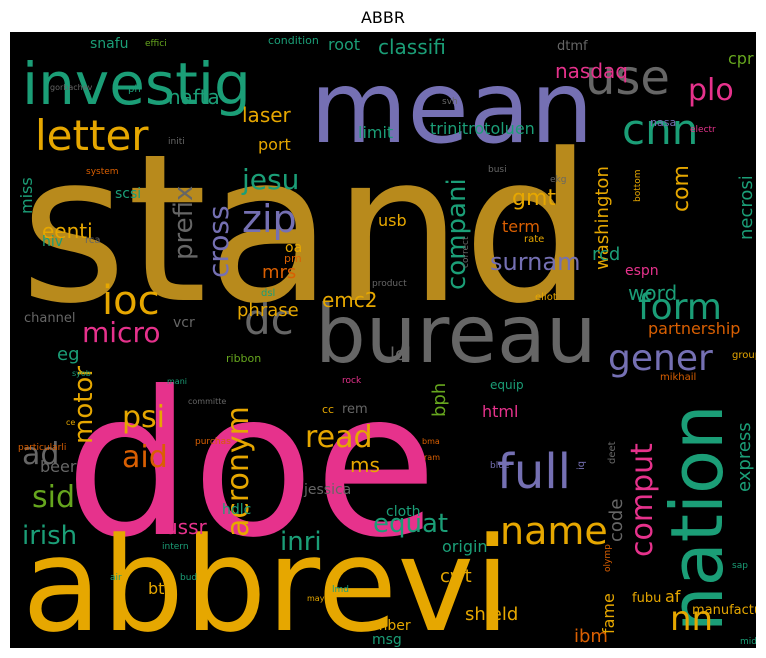 The width and height of the screenshot is (766, 658). What do you see at coordinates (572, 46) in the screenshot?
I see `cloud-word-dtmf: dtmf` at bounding box center [572, 46].